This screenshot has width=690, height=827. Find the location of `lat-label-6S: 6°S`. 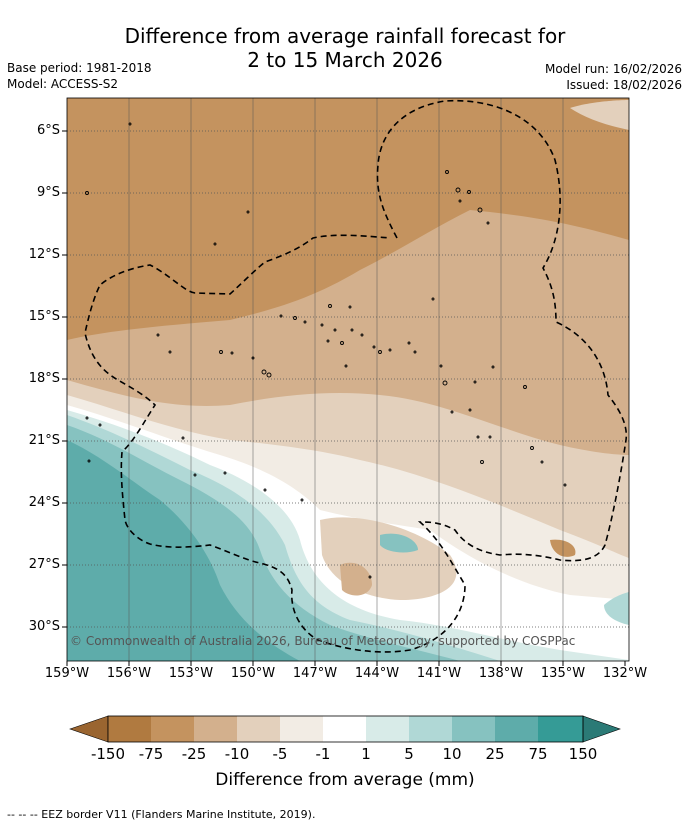

lat-label-6S: 6°S is located at coordinates (48, 130).